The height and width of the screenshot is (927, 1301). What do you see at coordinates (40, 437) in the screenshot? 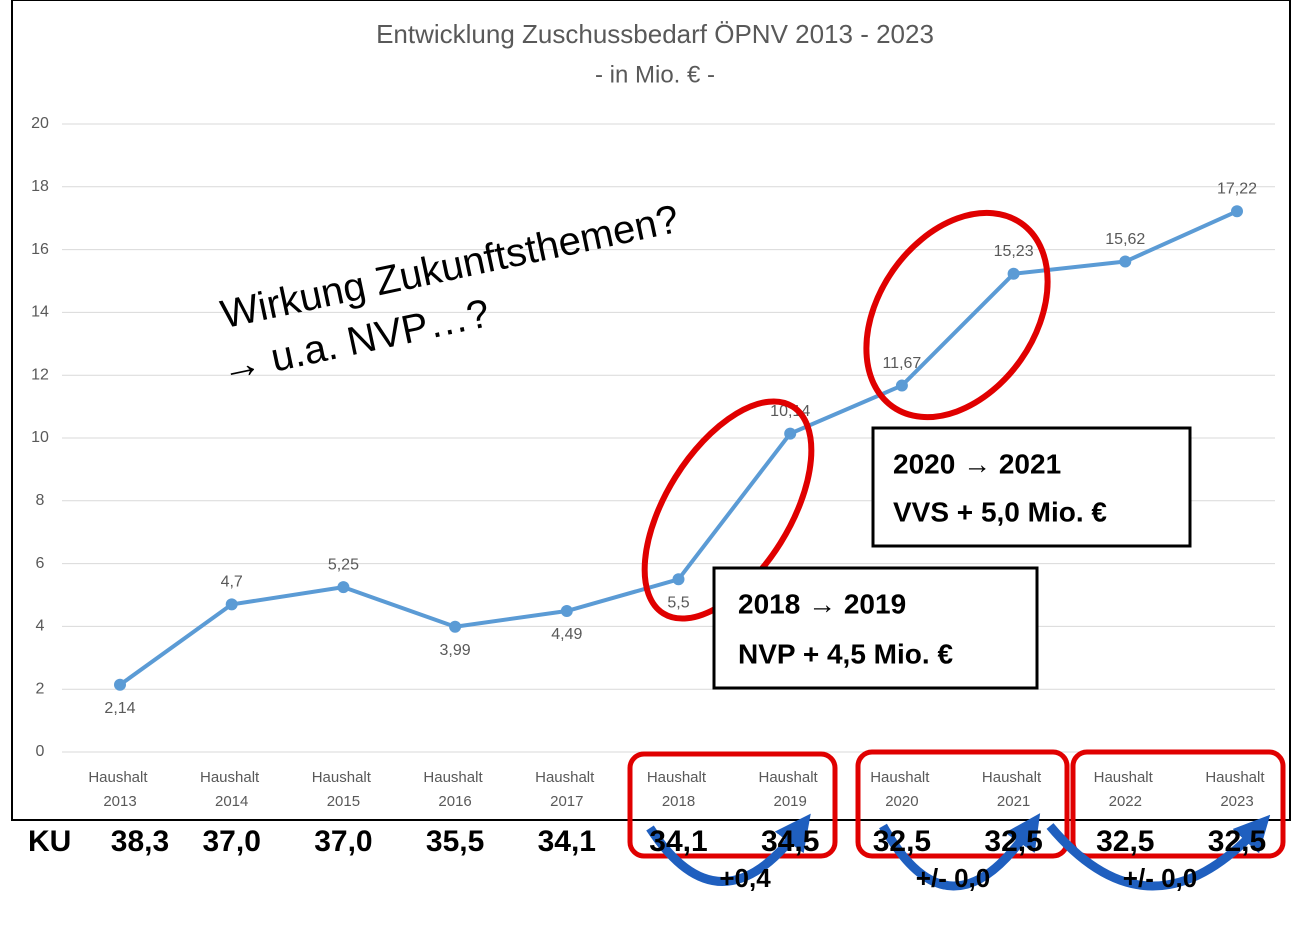
I see `y-tick-label: 10` at bounding box center [40, 437].